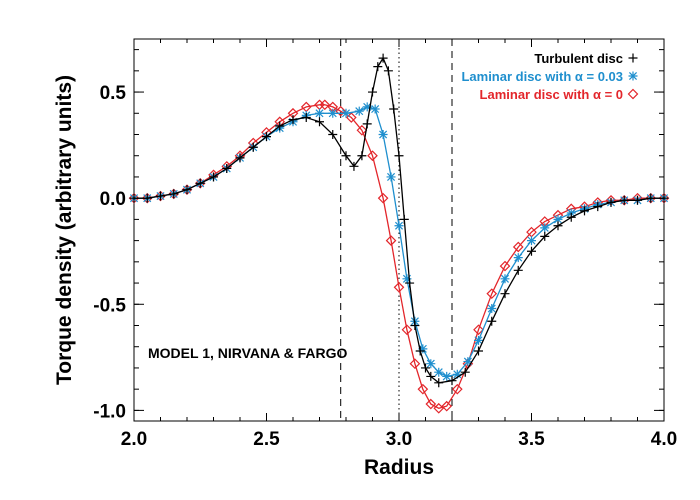 This screenshot has width=700, height=500. What do you see at coordinates (531, 439) in the screenshot?
I see `x-tick-label: 3.5` at bounding box center [531, 439].